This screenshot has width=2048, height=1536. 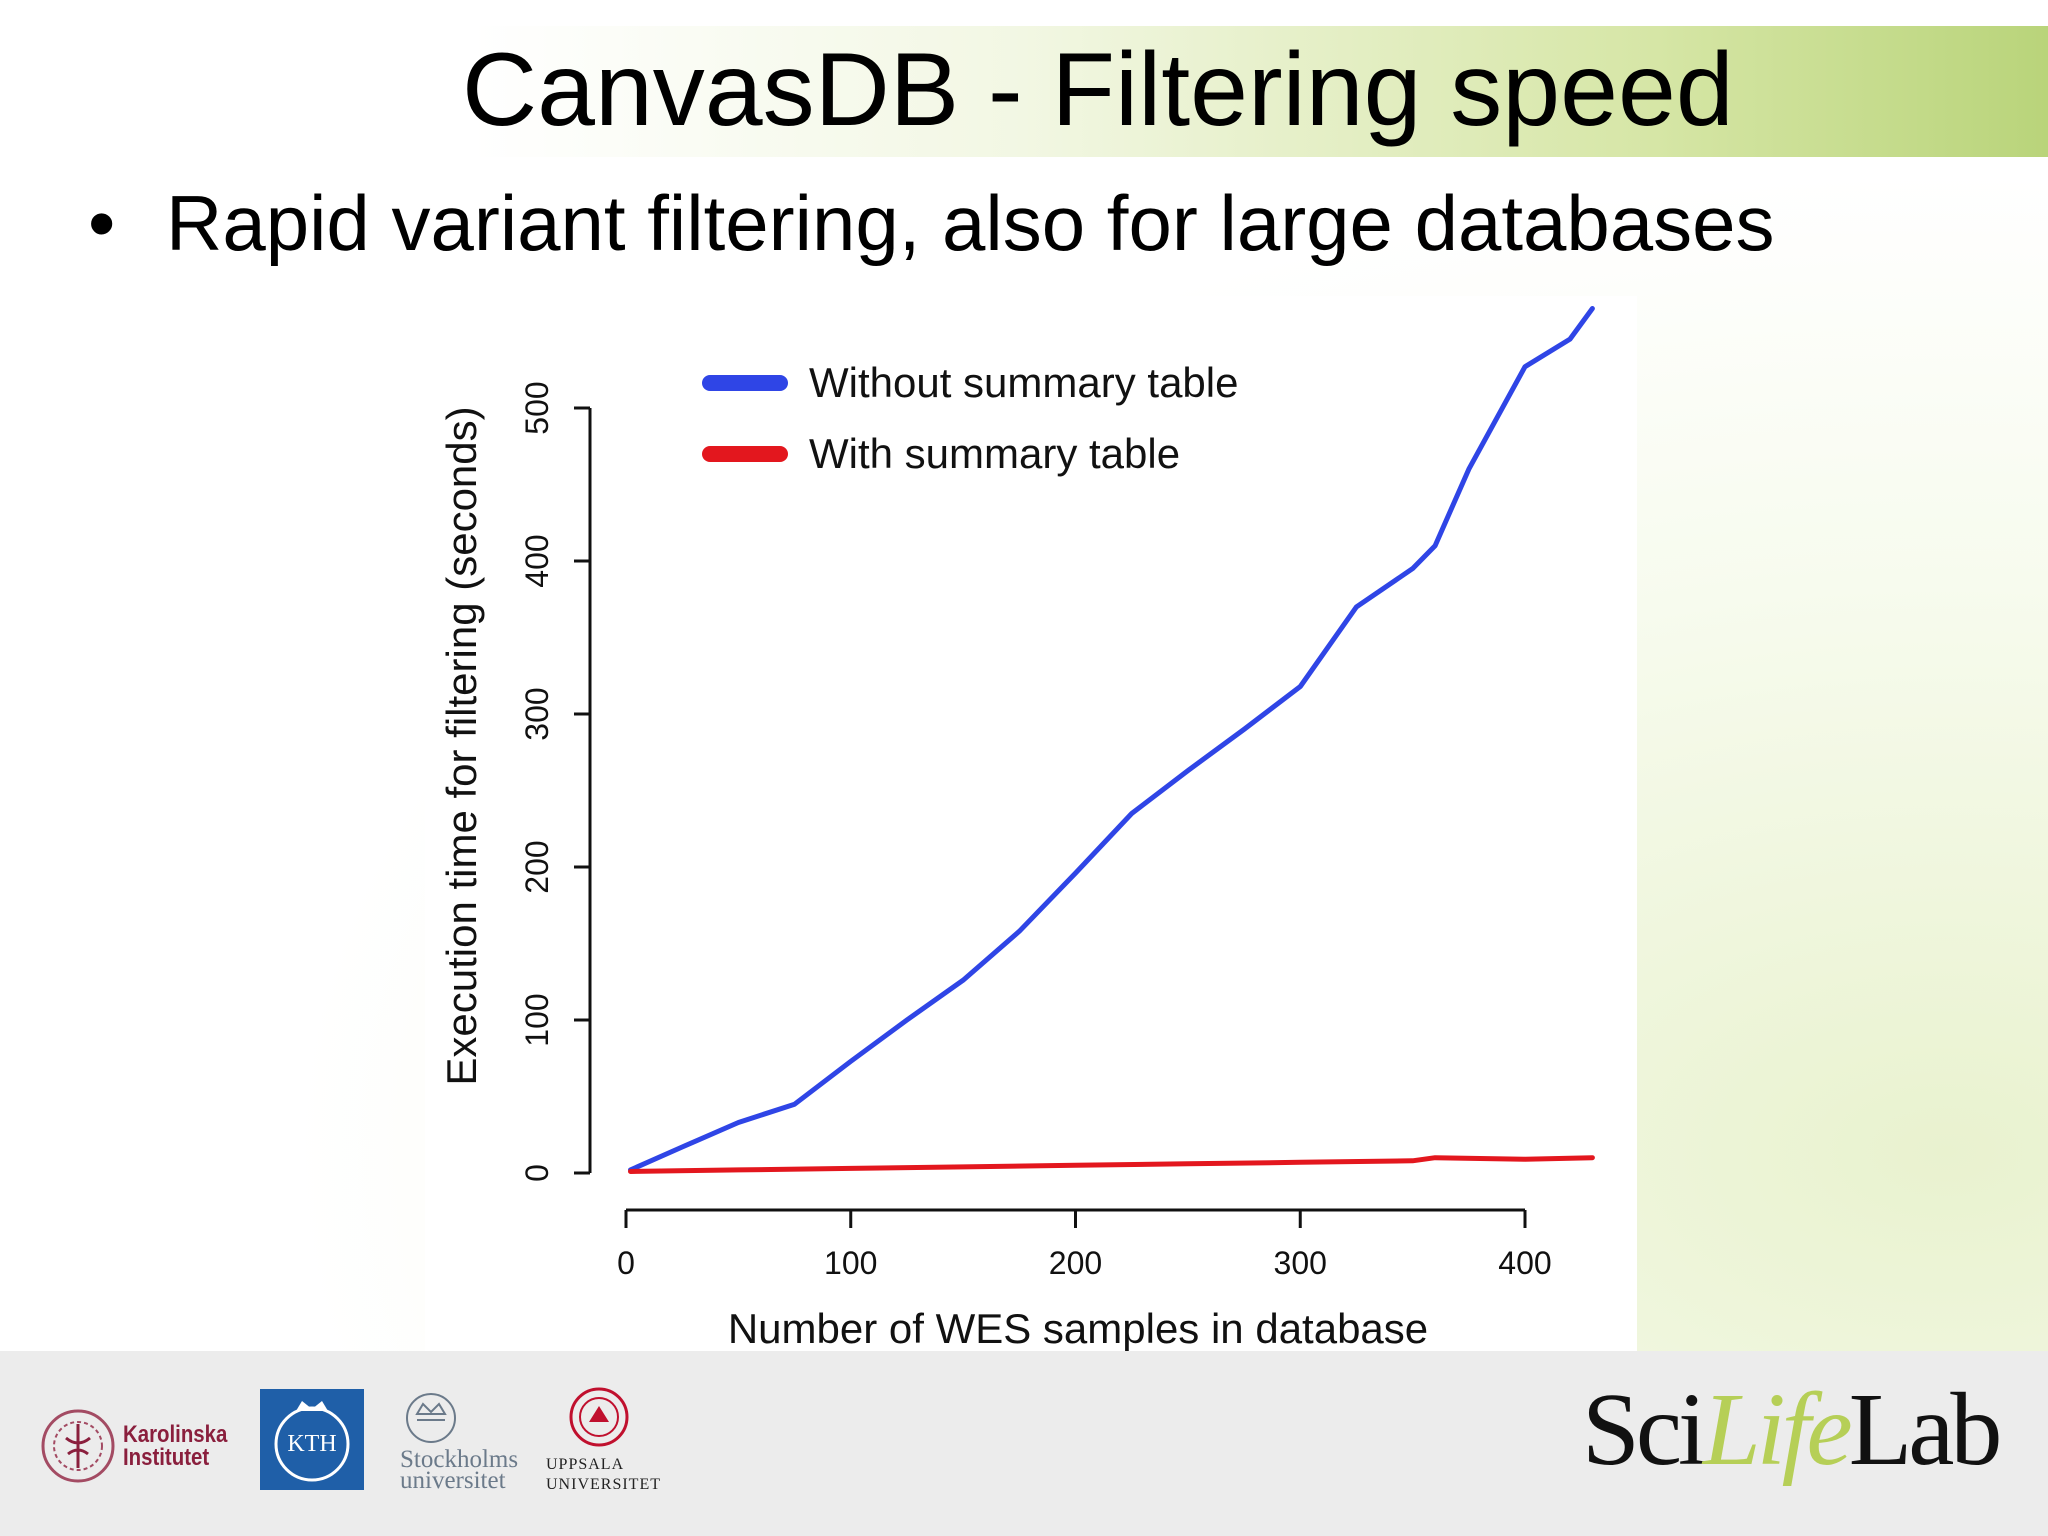 What do you see at coordinates (1925, 1429) in the screenshot?
I see `scilifelab-logo-lab: Lab` at bounding box center [1925, 1429].